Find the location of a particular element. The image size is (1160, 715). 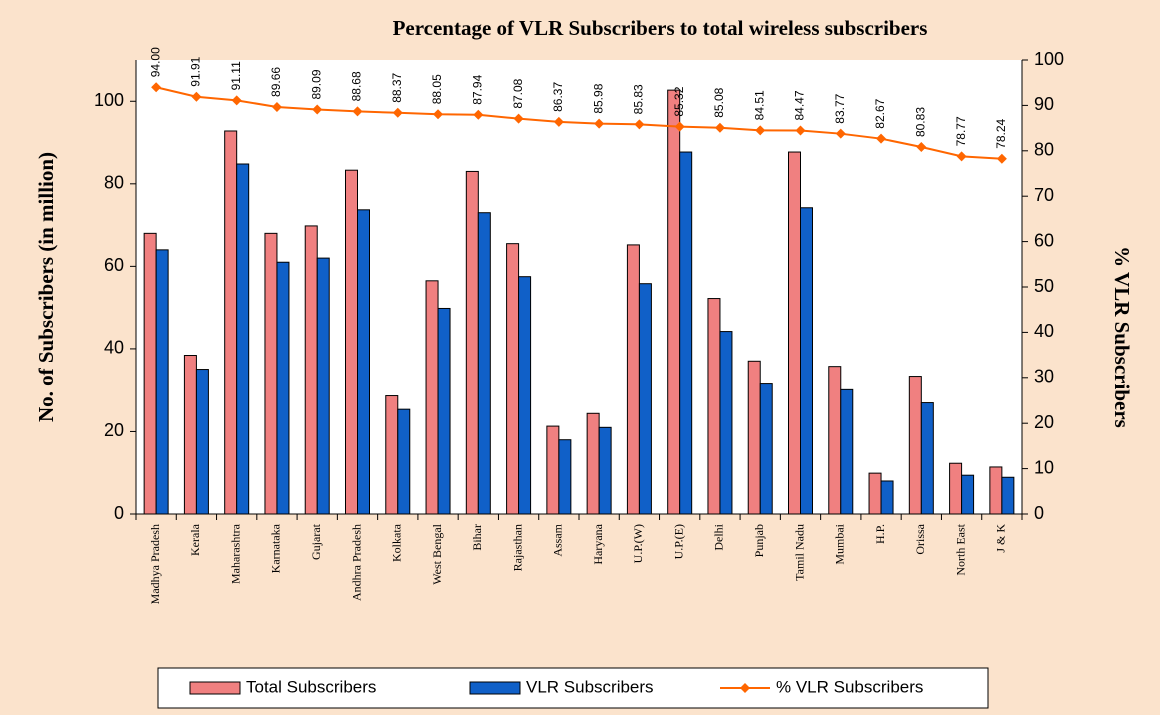

x-tick-label: U.P.(E) is located at coordinates (678, 541).